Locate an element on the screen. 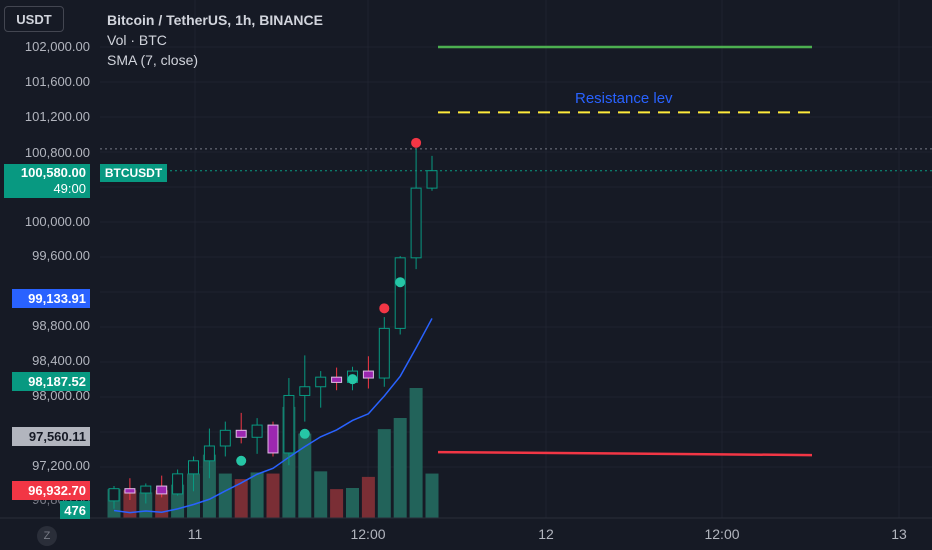 This screenshot has height=550, width=932. volume-indicator-label: Vol · BTC is located at coordinates (137, 40).